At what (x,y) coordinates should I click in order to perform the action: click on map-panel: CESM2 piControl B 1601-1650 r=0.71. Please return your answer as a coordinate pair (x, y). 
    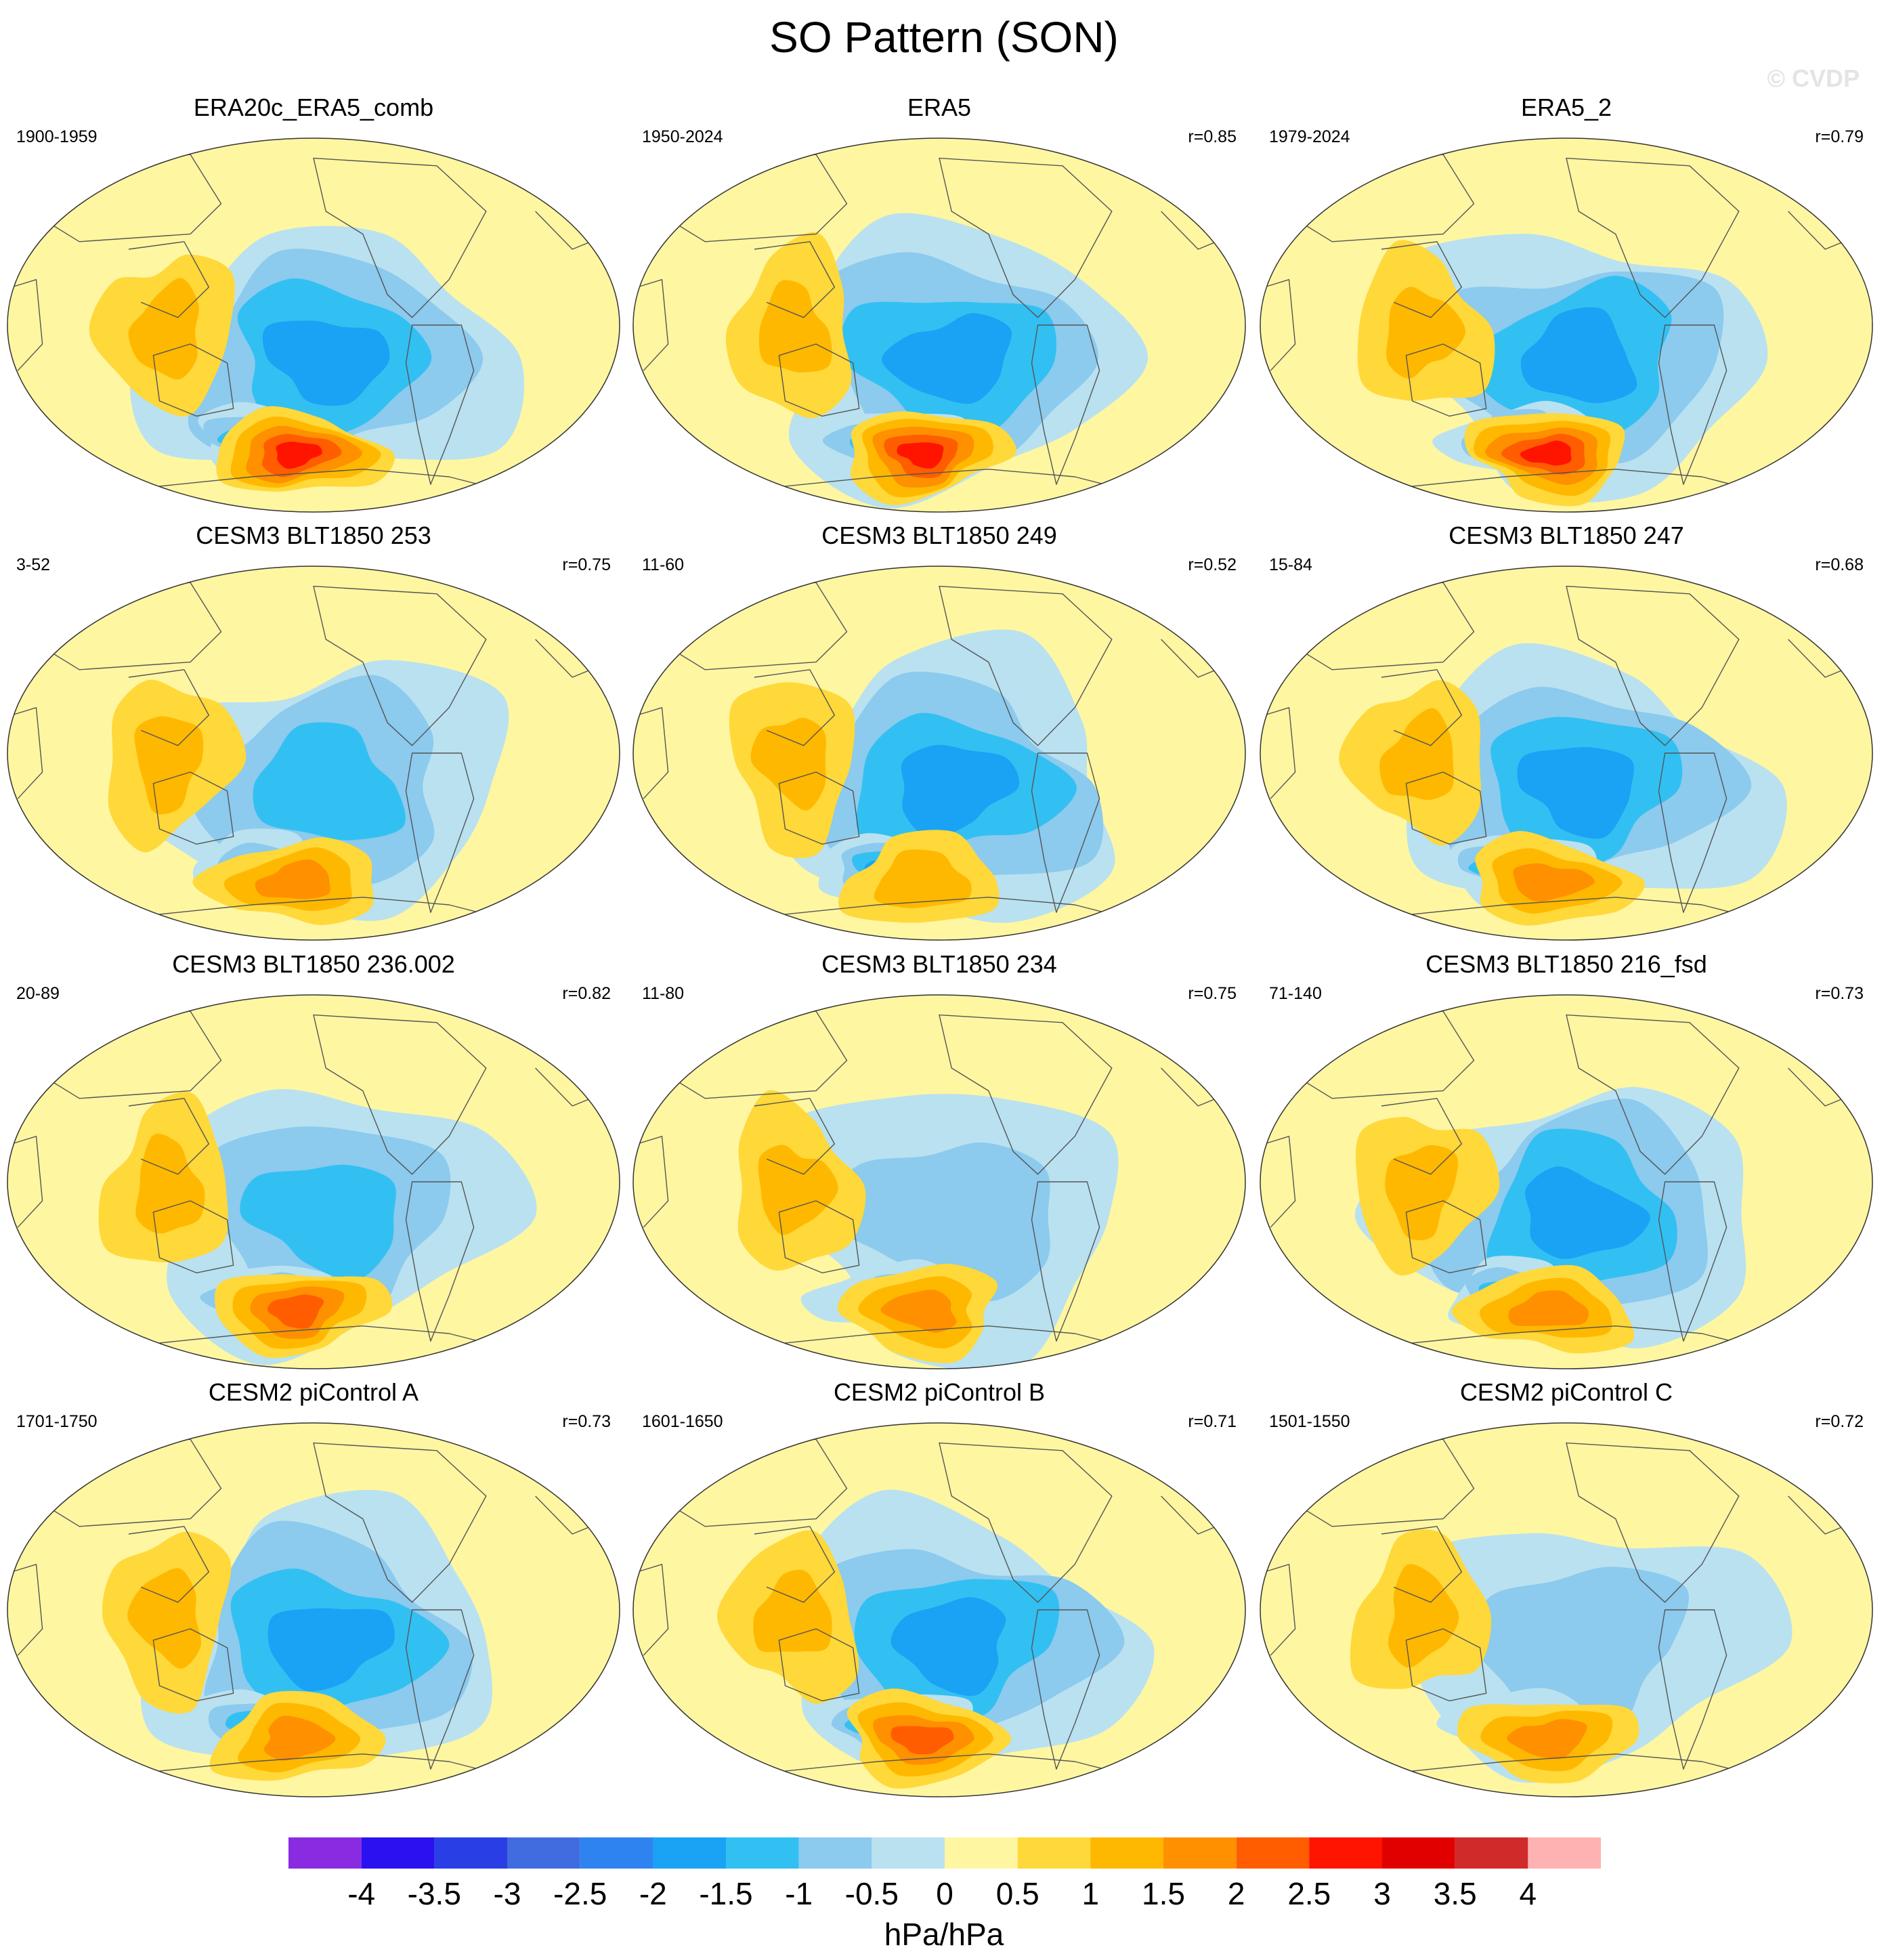
    Looking at the image, I should click on (939, 1588).